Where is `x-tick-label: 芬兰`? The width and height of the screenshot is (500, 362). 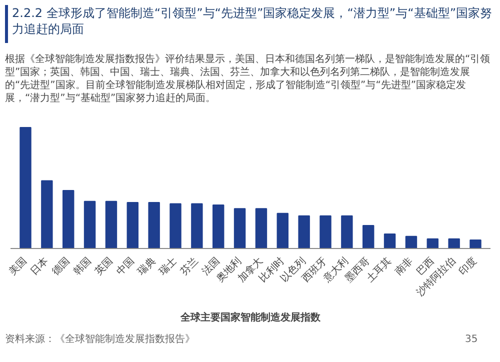 x-tick-label: 芬兰 is located at coordinates (189, 266).